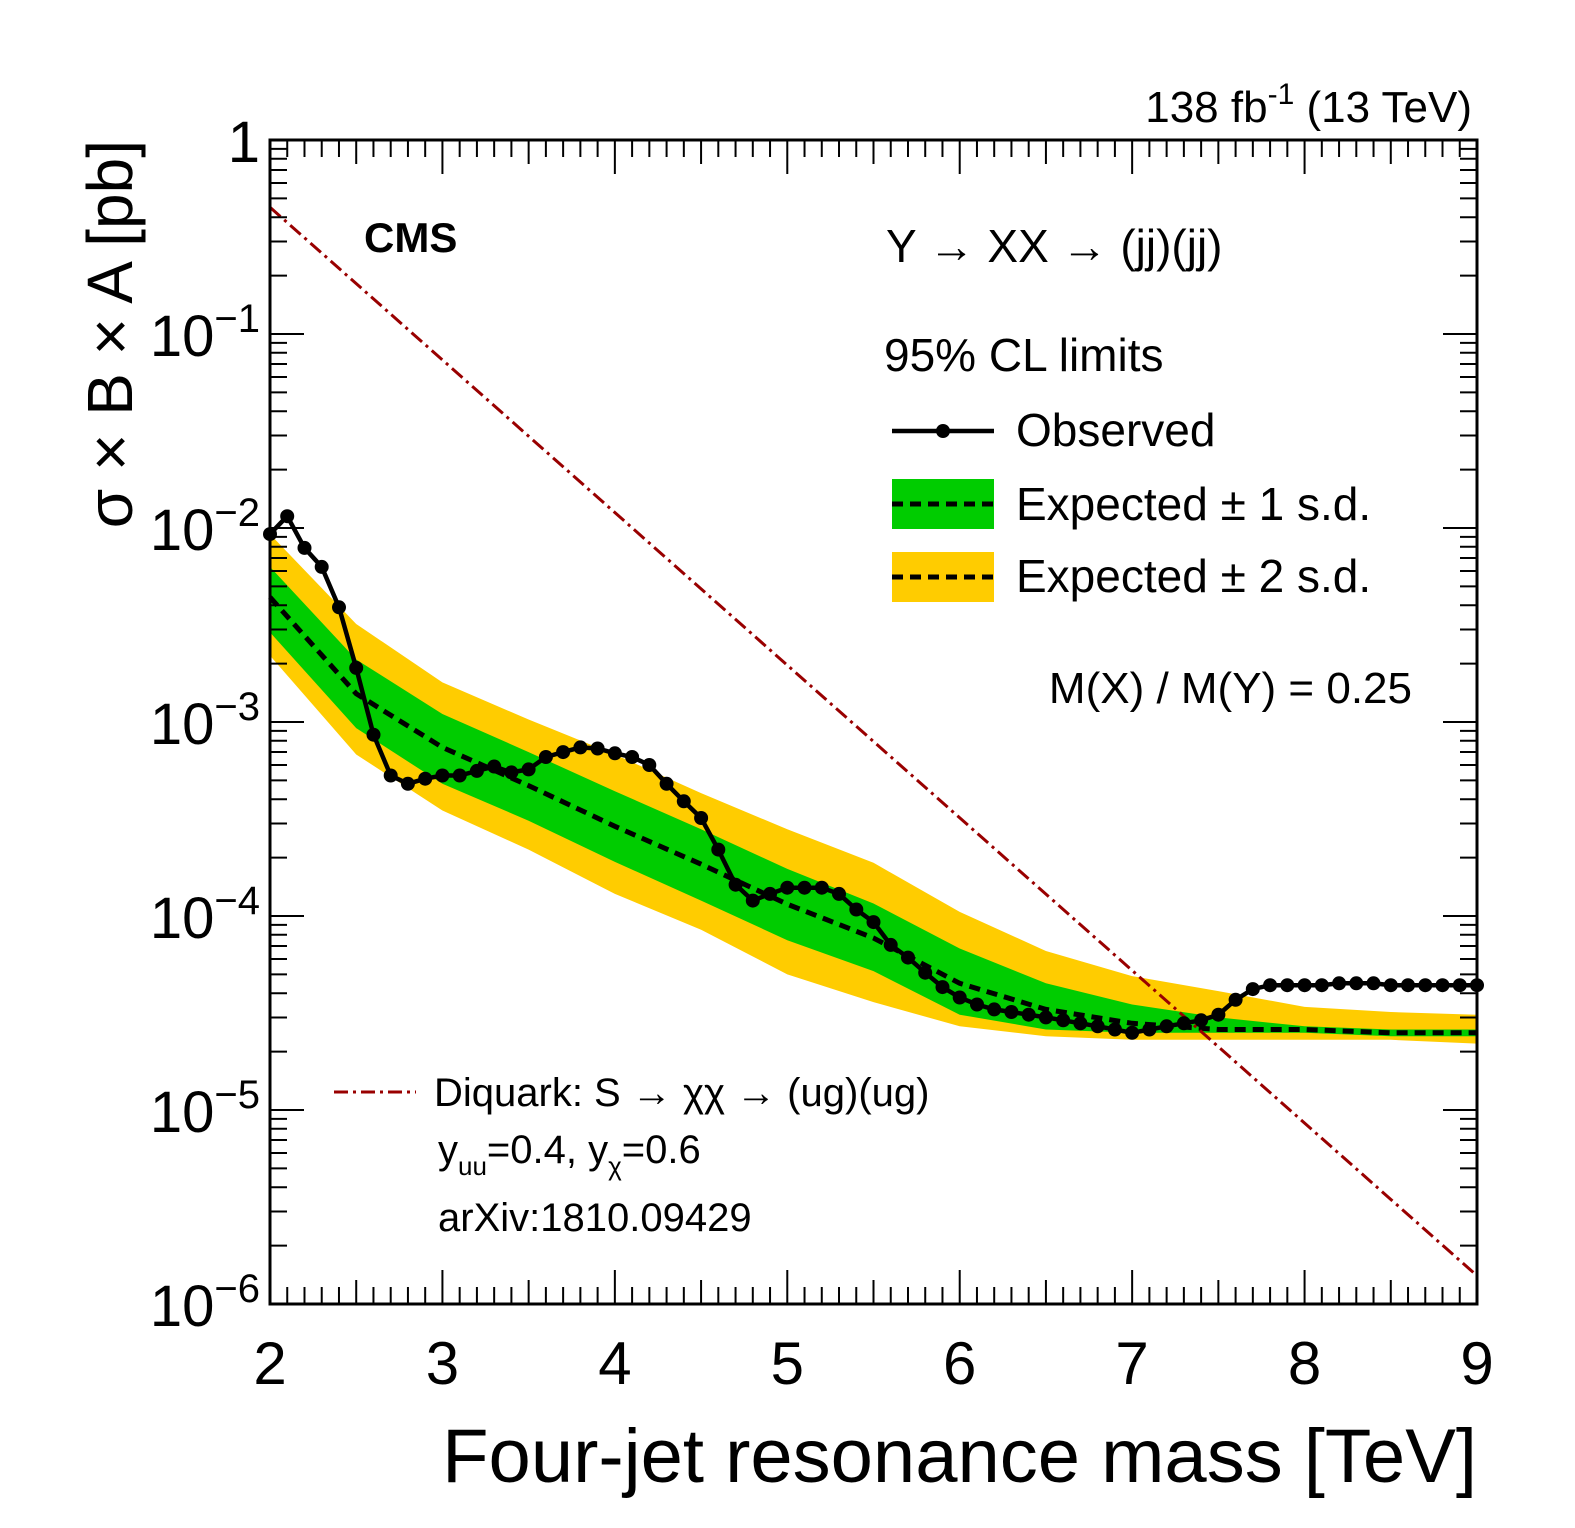 This screenshot has height=1528, width=1575. What do you see at coordinates (1193, 504) in the screenshot?
I see `legend-label-expected-1sd: Expected ± 1 s.d.` at bounding box center [1193, 504].